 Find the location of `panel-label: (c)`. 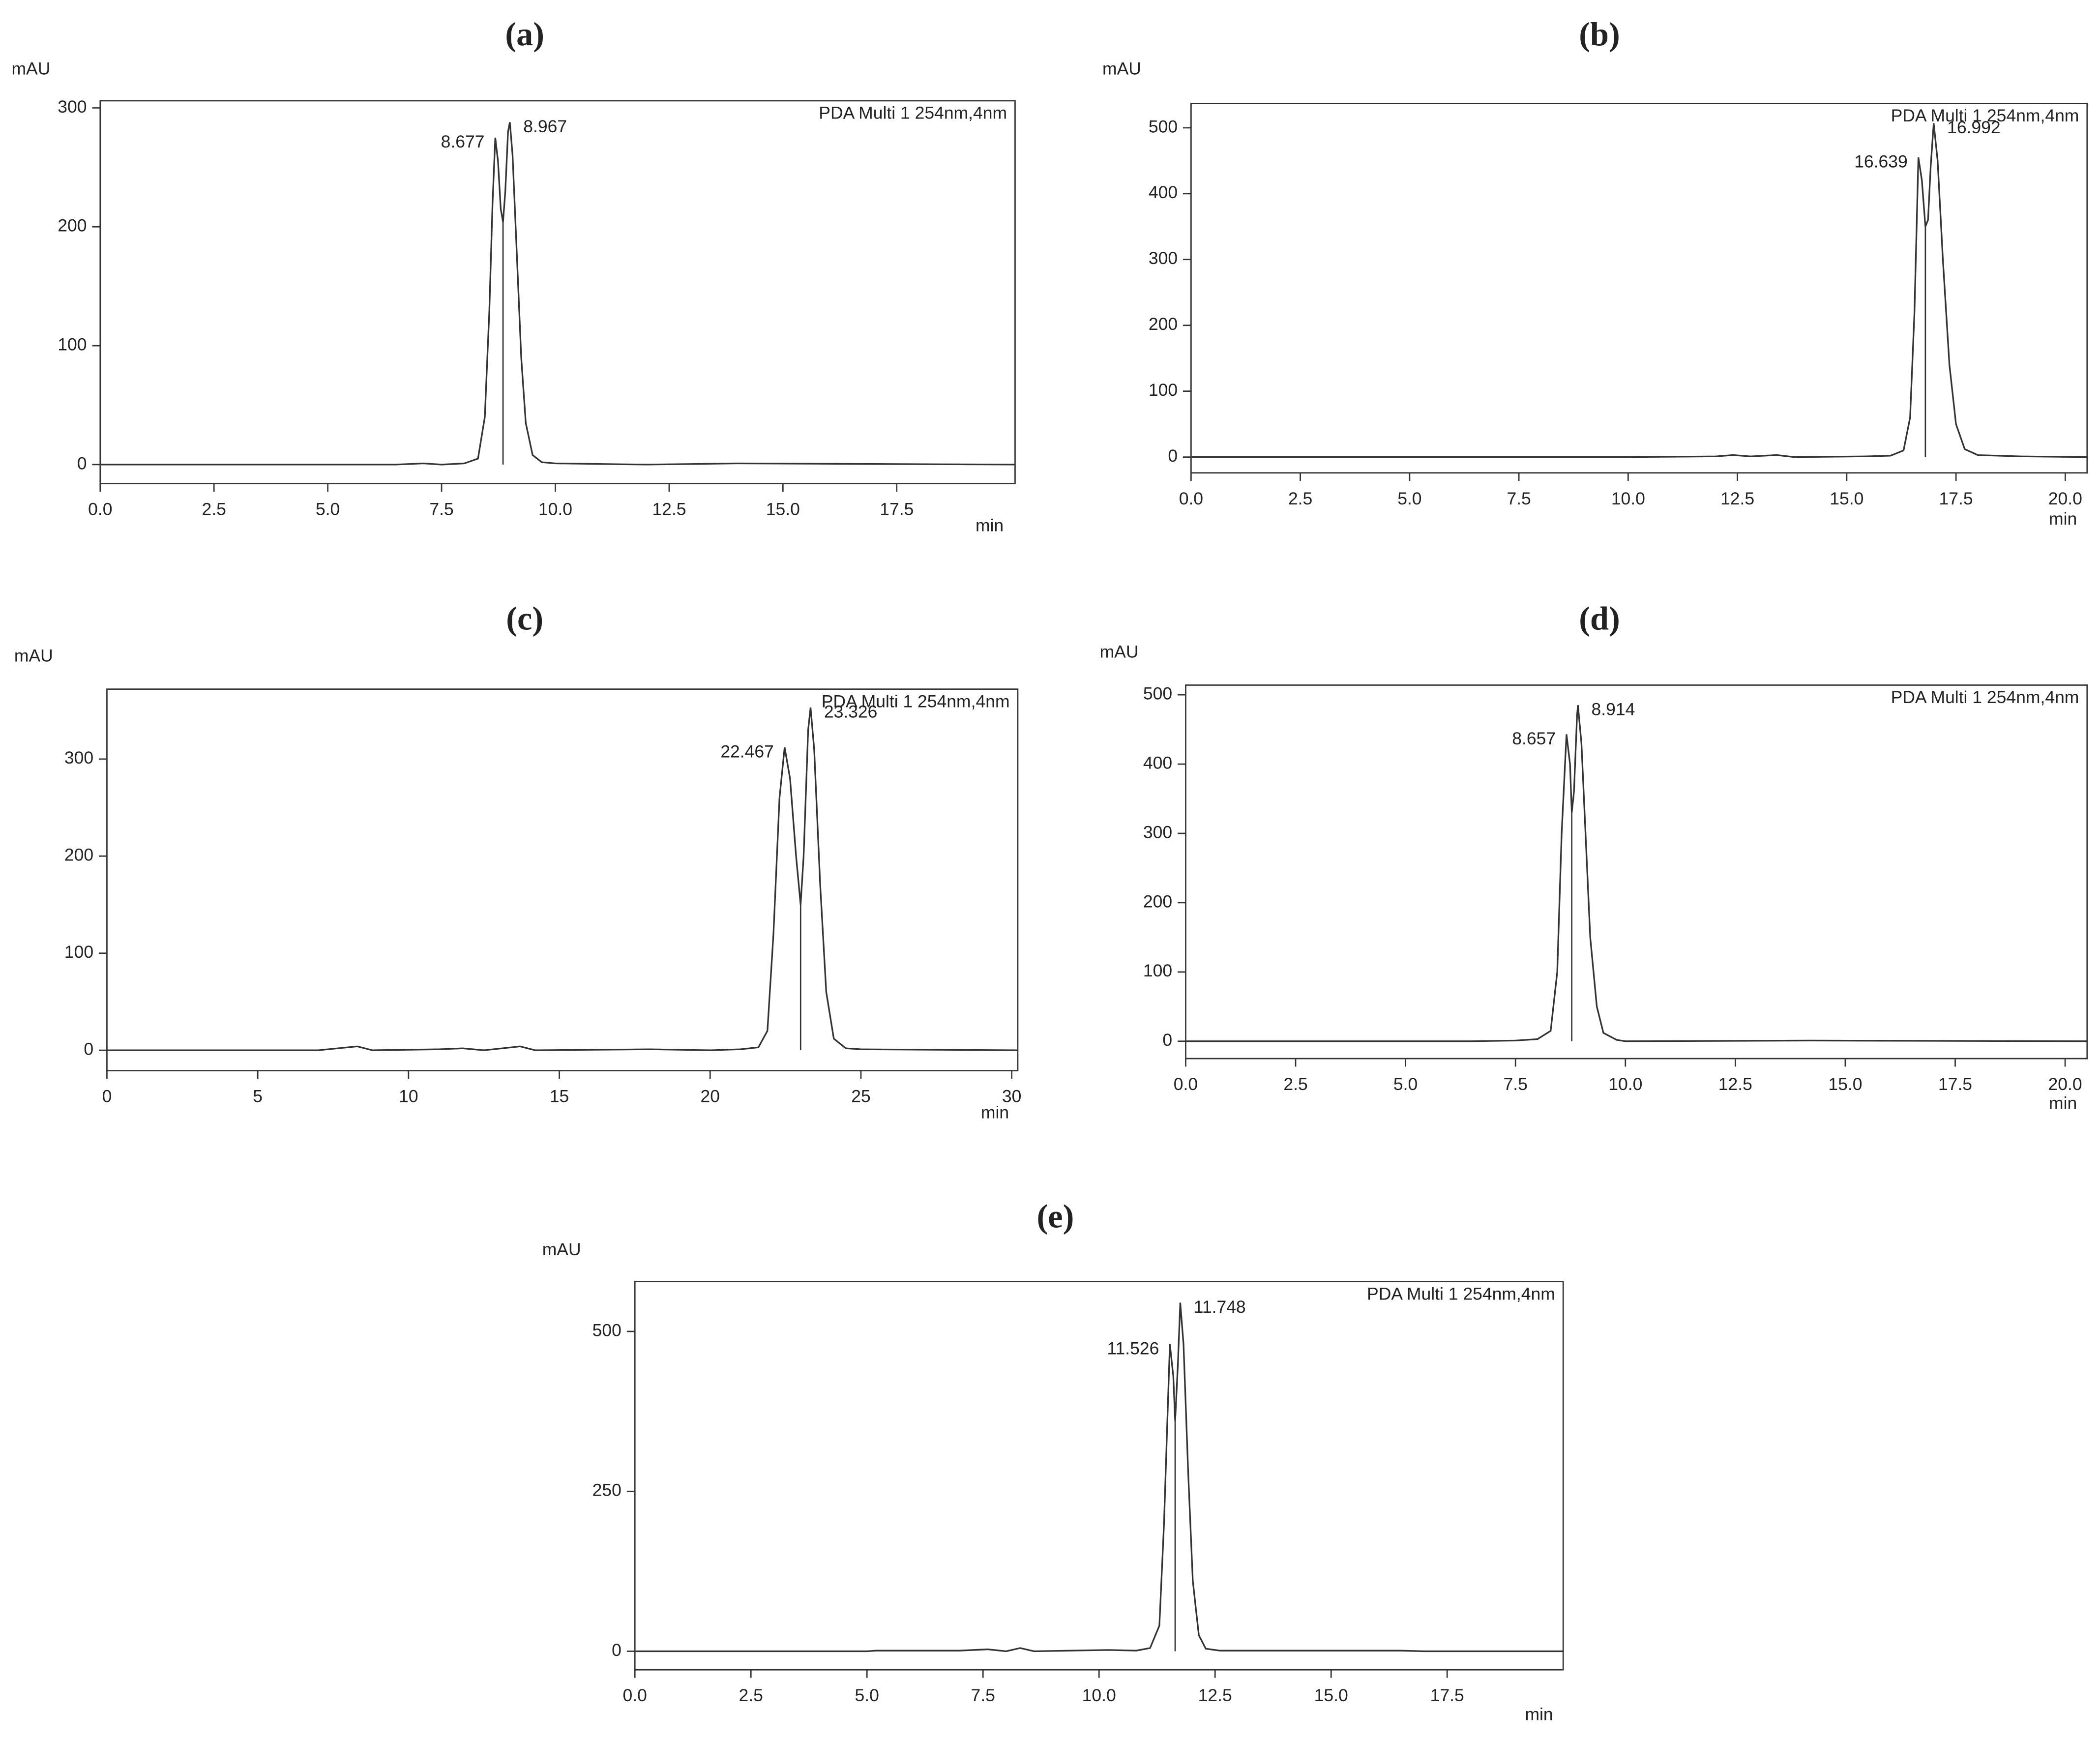

panel-label: (c) is located at coordinates (524, 618).